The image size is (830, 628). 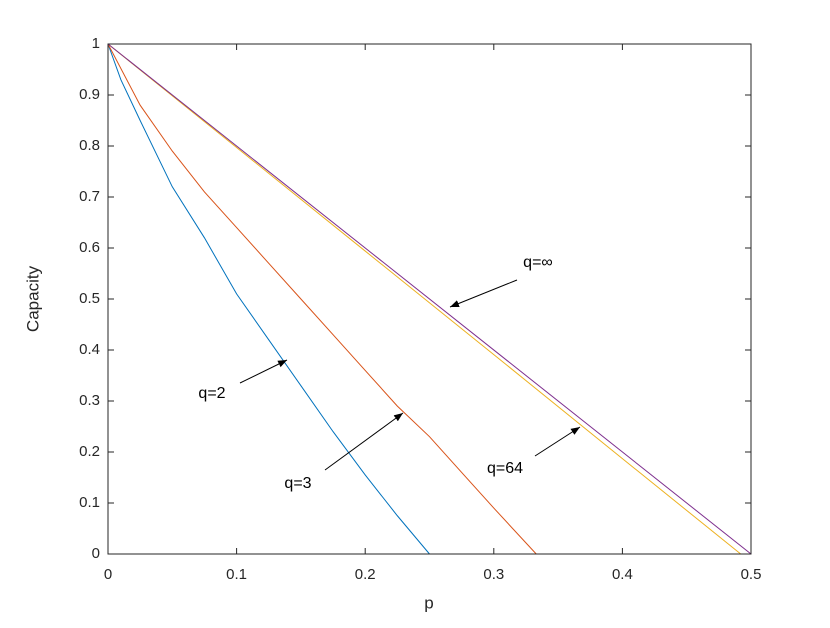 What do you see at coordinates (89, 502) in the screenshot?
I see `y-tick-label: 0.1` at bounding box center [89, 502].